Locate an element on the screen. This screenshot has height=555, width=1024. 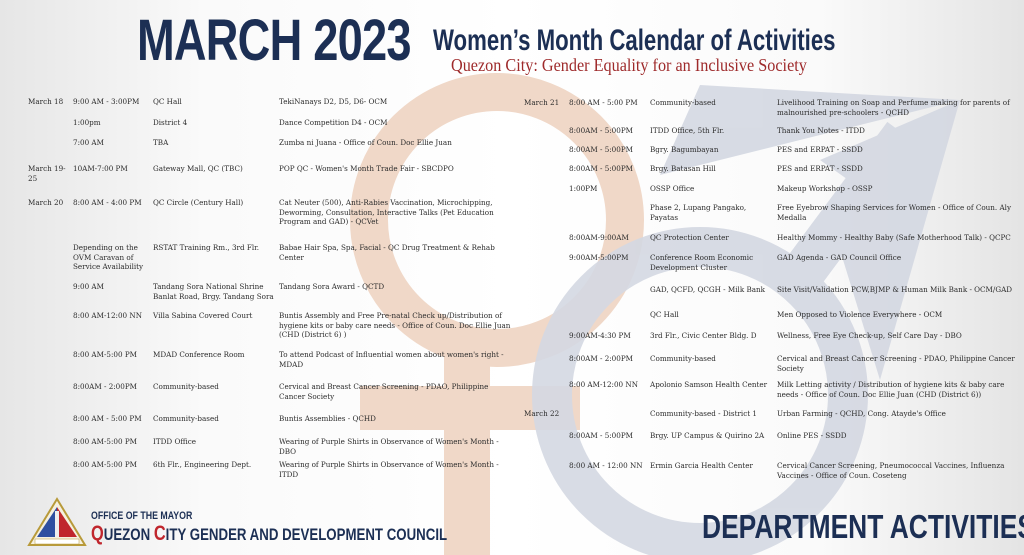
cell-time: 8:00 AM - 12:00 NN is located at coordinates (606, 465).